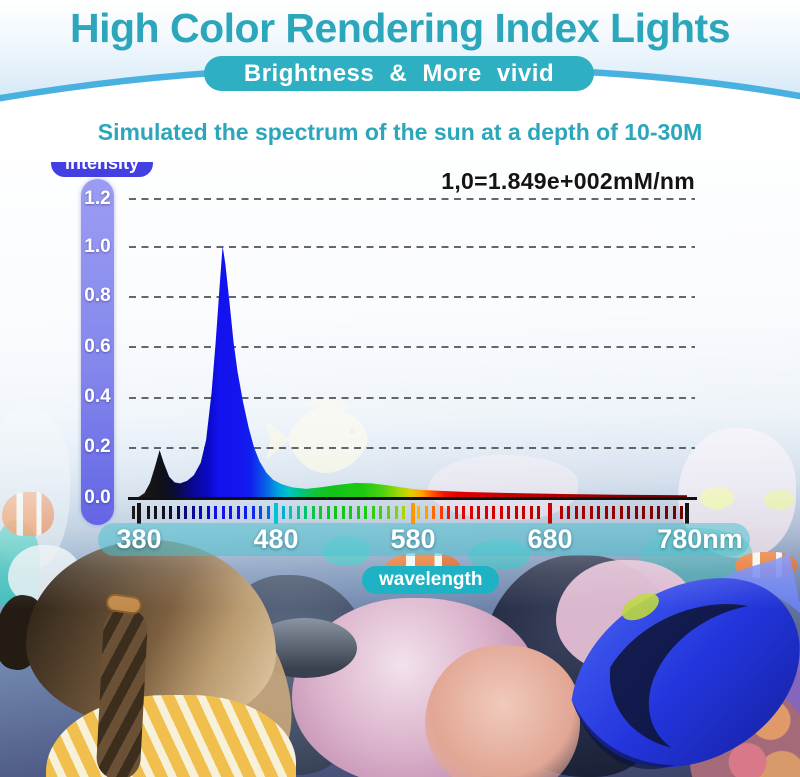 This screenshot has width=800, height=777. What do you see at coordinates (399, 73) in the screenshot?
I see `badge-brightness: Brightness & More vivid` at bounding box center [399, 73].